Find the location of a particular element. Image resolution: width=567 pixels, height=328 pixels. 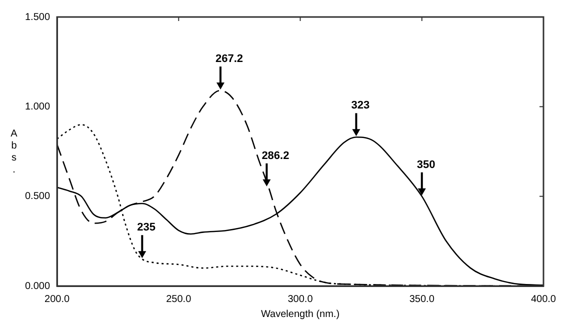

annotation: 350 is located at coordinates (426, 164).